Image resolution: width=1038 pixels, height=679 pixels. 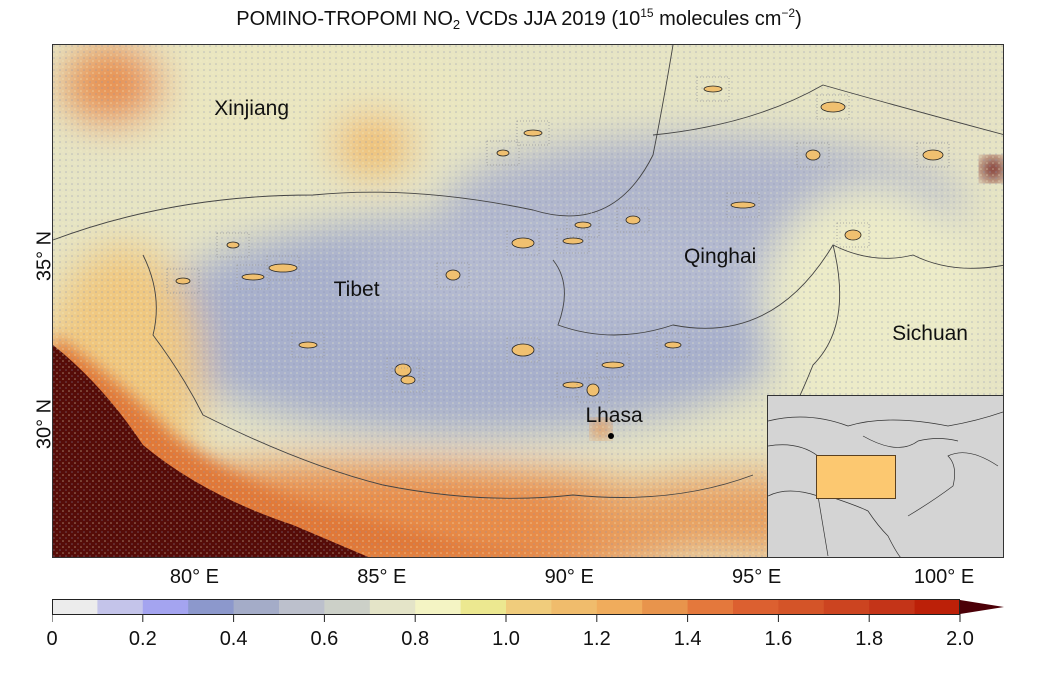 What do you see at coordinates (614, 416) in the screenshot?
I see `city-label-lhasa: Lhasa` at bounding box center [614, 416].